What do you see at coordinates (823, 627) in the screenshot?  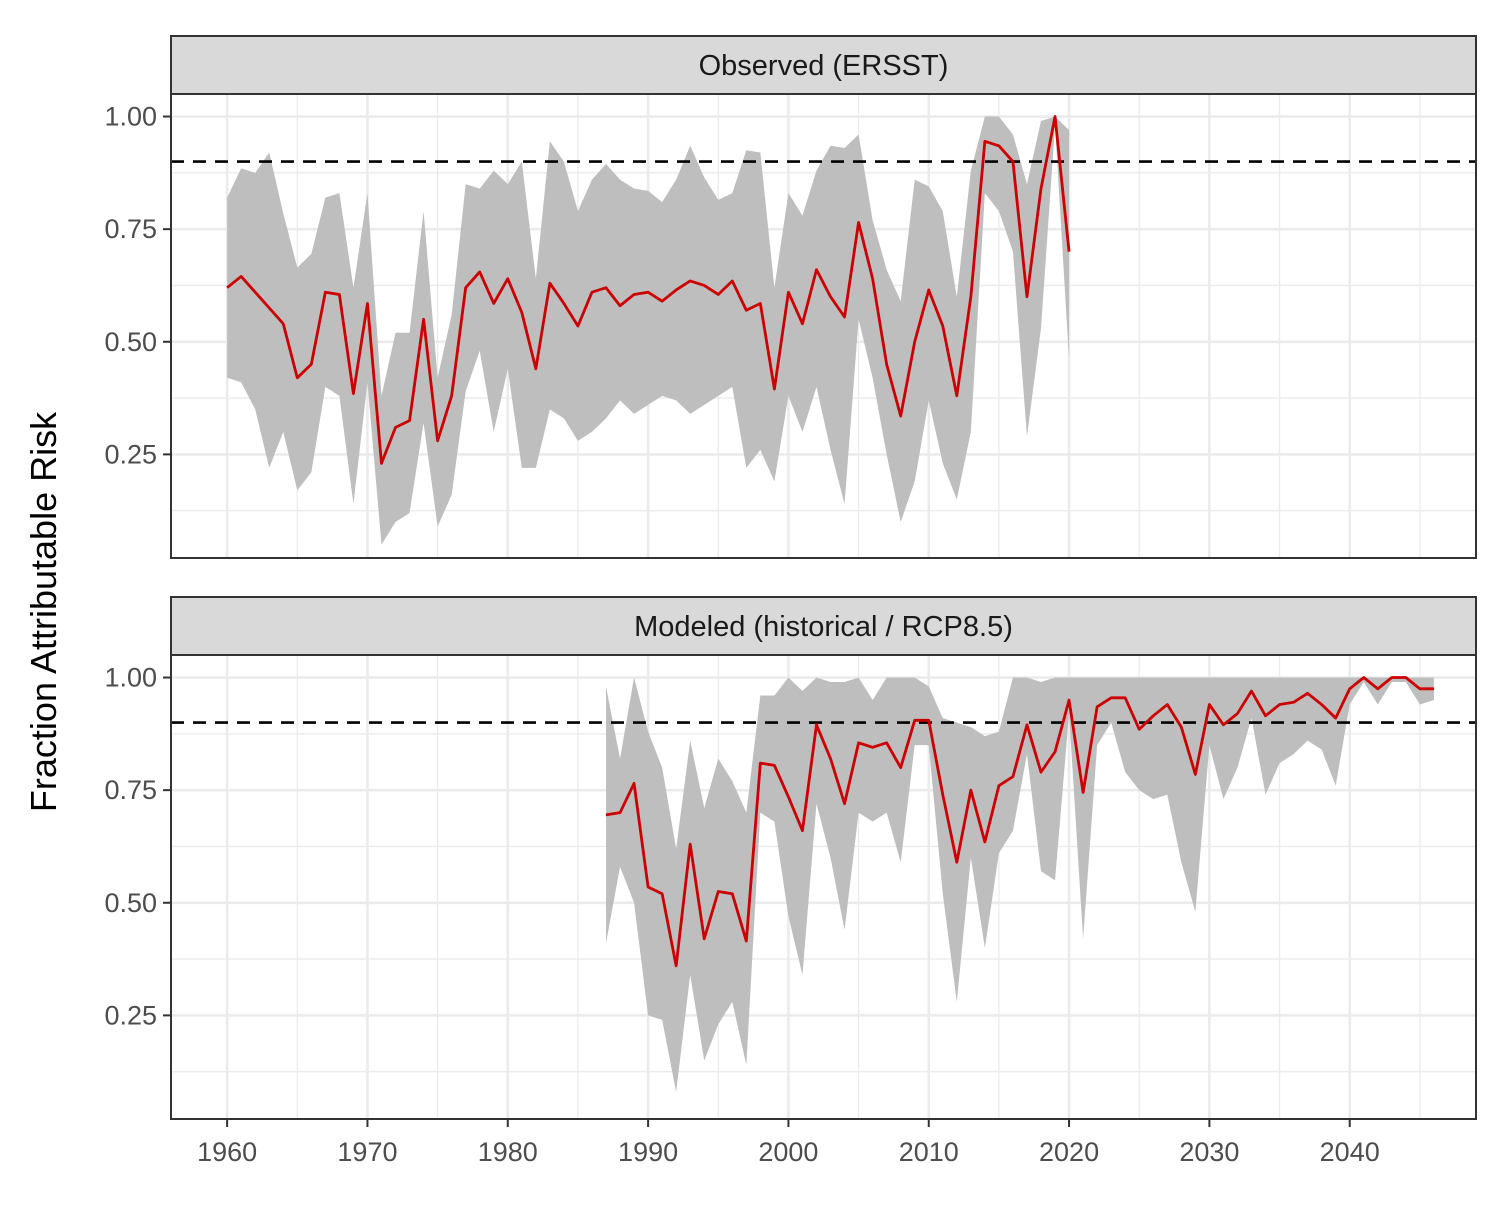 I see `facet-strip-label: Modeled (historical / RCP8.5)` at bounding box center [823, 627].